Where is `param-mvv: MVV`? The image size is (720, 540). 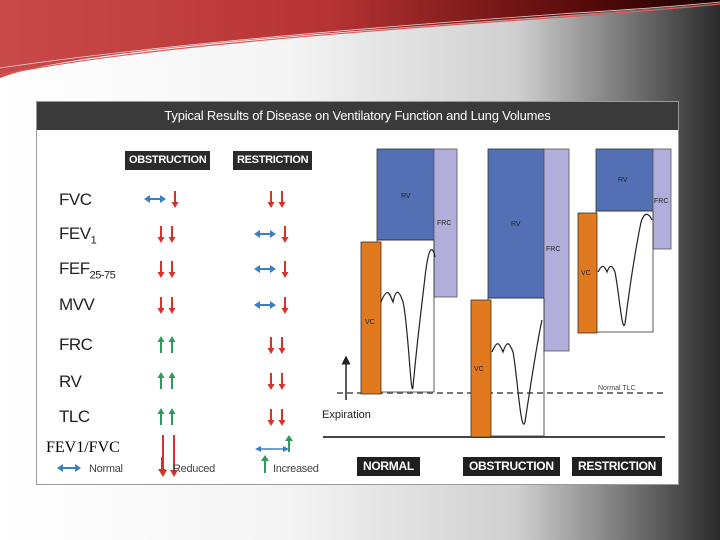
param-mvv: MVV is located at coordinates (77, 304).